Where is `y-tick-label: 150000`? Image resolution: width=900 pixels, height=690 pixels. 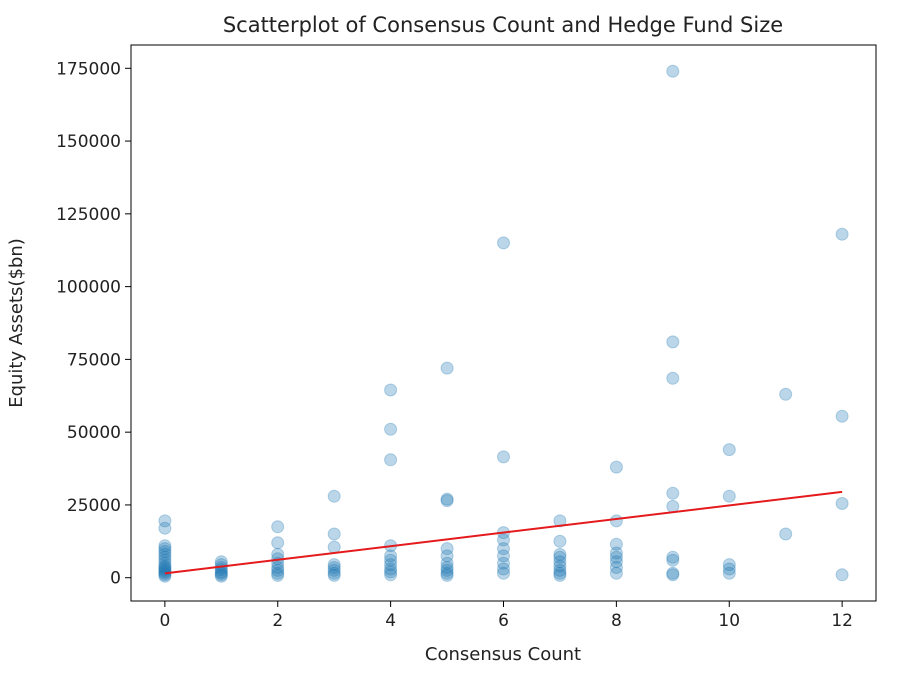
y-tick-label: 150000 is located at coordinates (88, 142).